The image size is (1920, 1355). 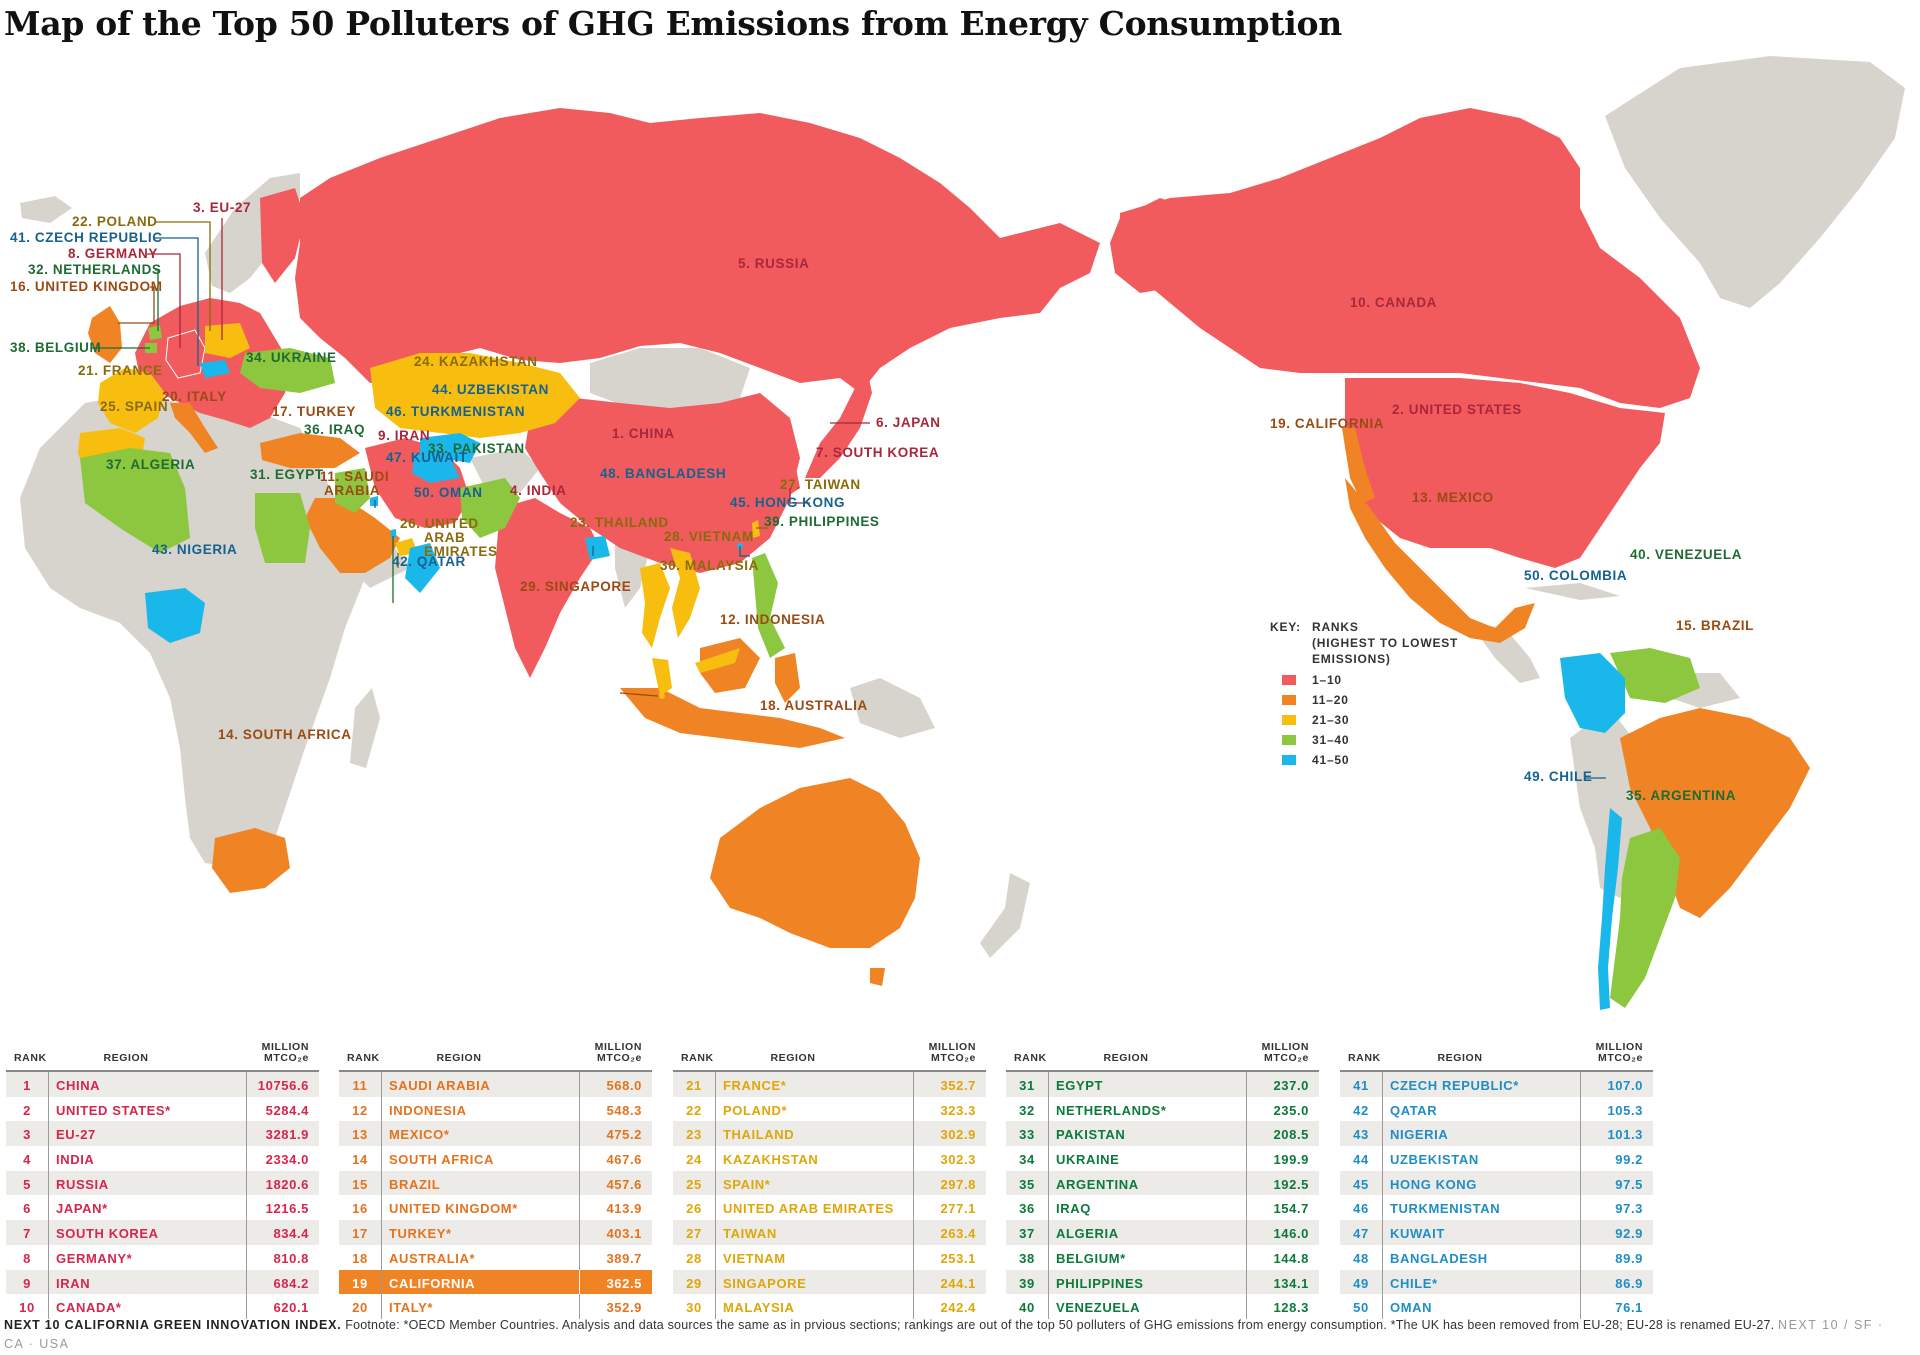 What do you see at coordinates (1572, 591) in the screenshot?
I see `cuba-shape` at bounding box center [1572, 591].